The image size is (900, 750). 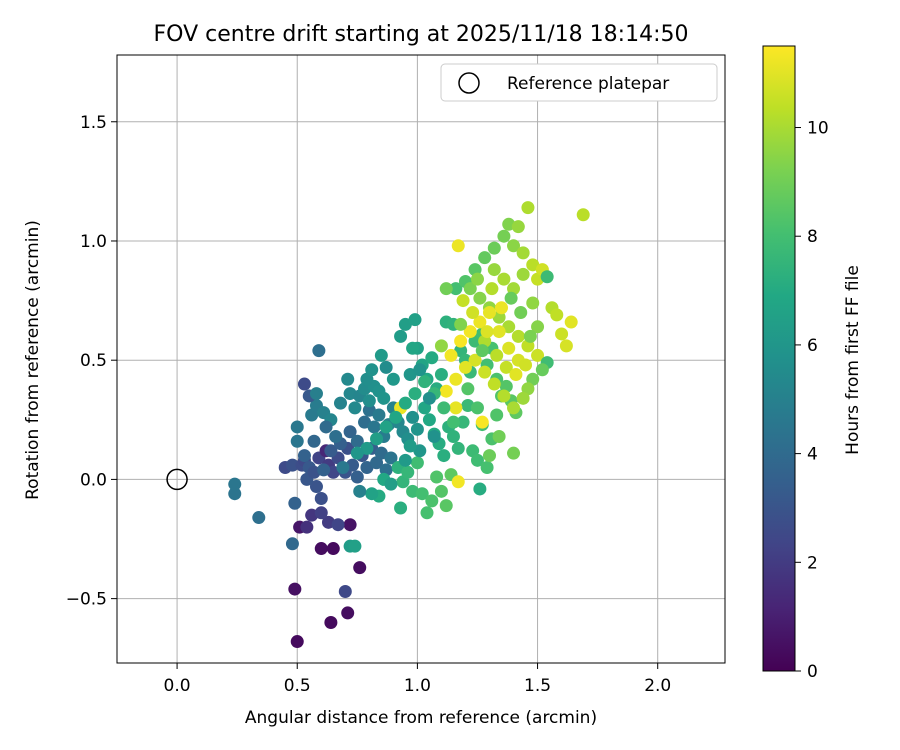 What do you see at coordinates (177, 686) in the screenshot?
I see `x-tick-label: 0.0` at bounding box center [177, 686].